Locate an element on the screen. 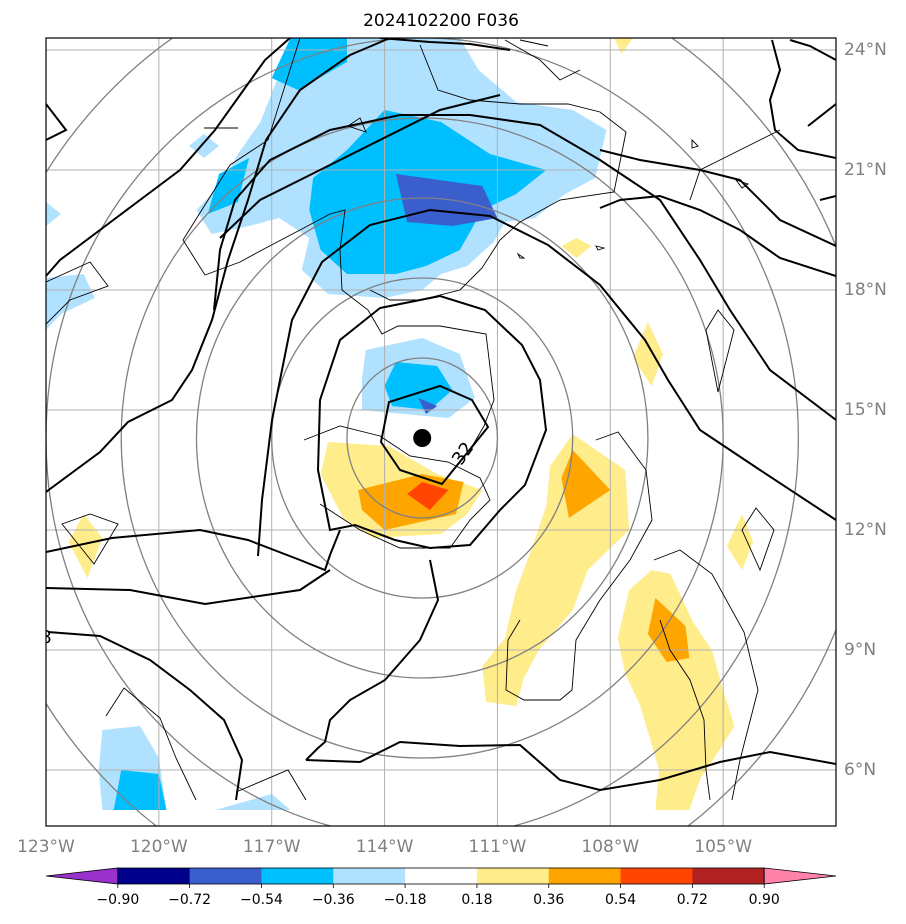  colorbar-frame is located at coordinates (441, 876).